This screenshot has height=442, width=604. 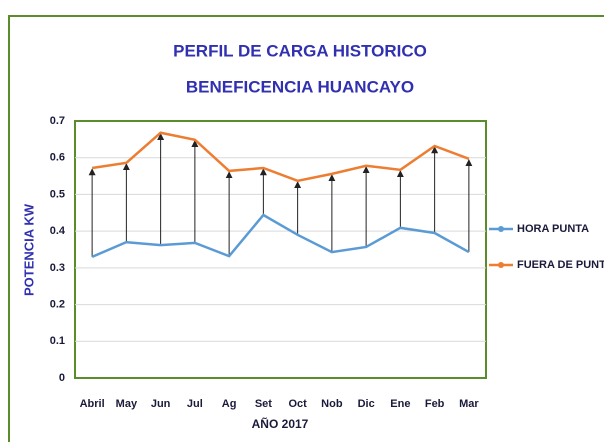 I want to click on x-tick-label: Ene, so click(x=400, y=404).